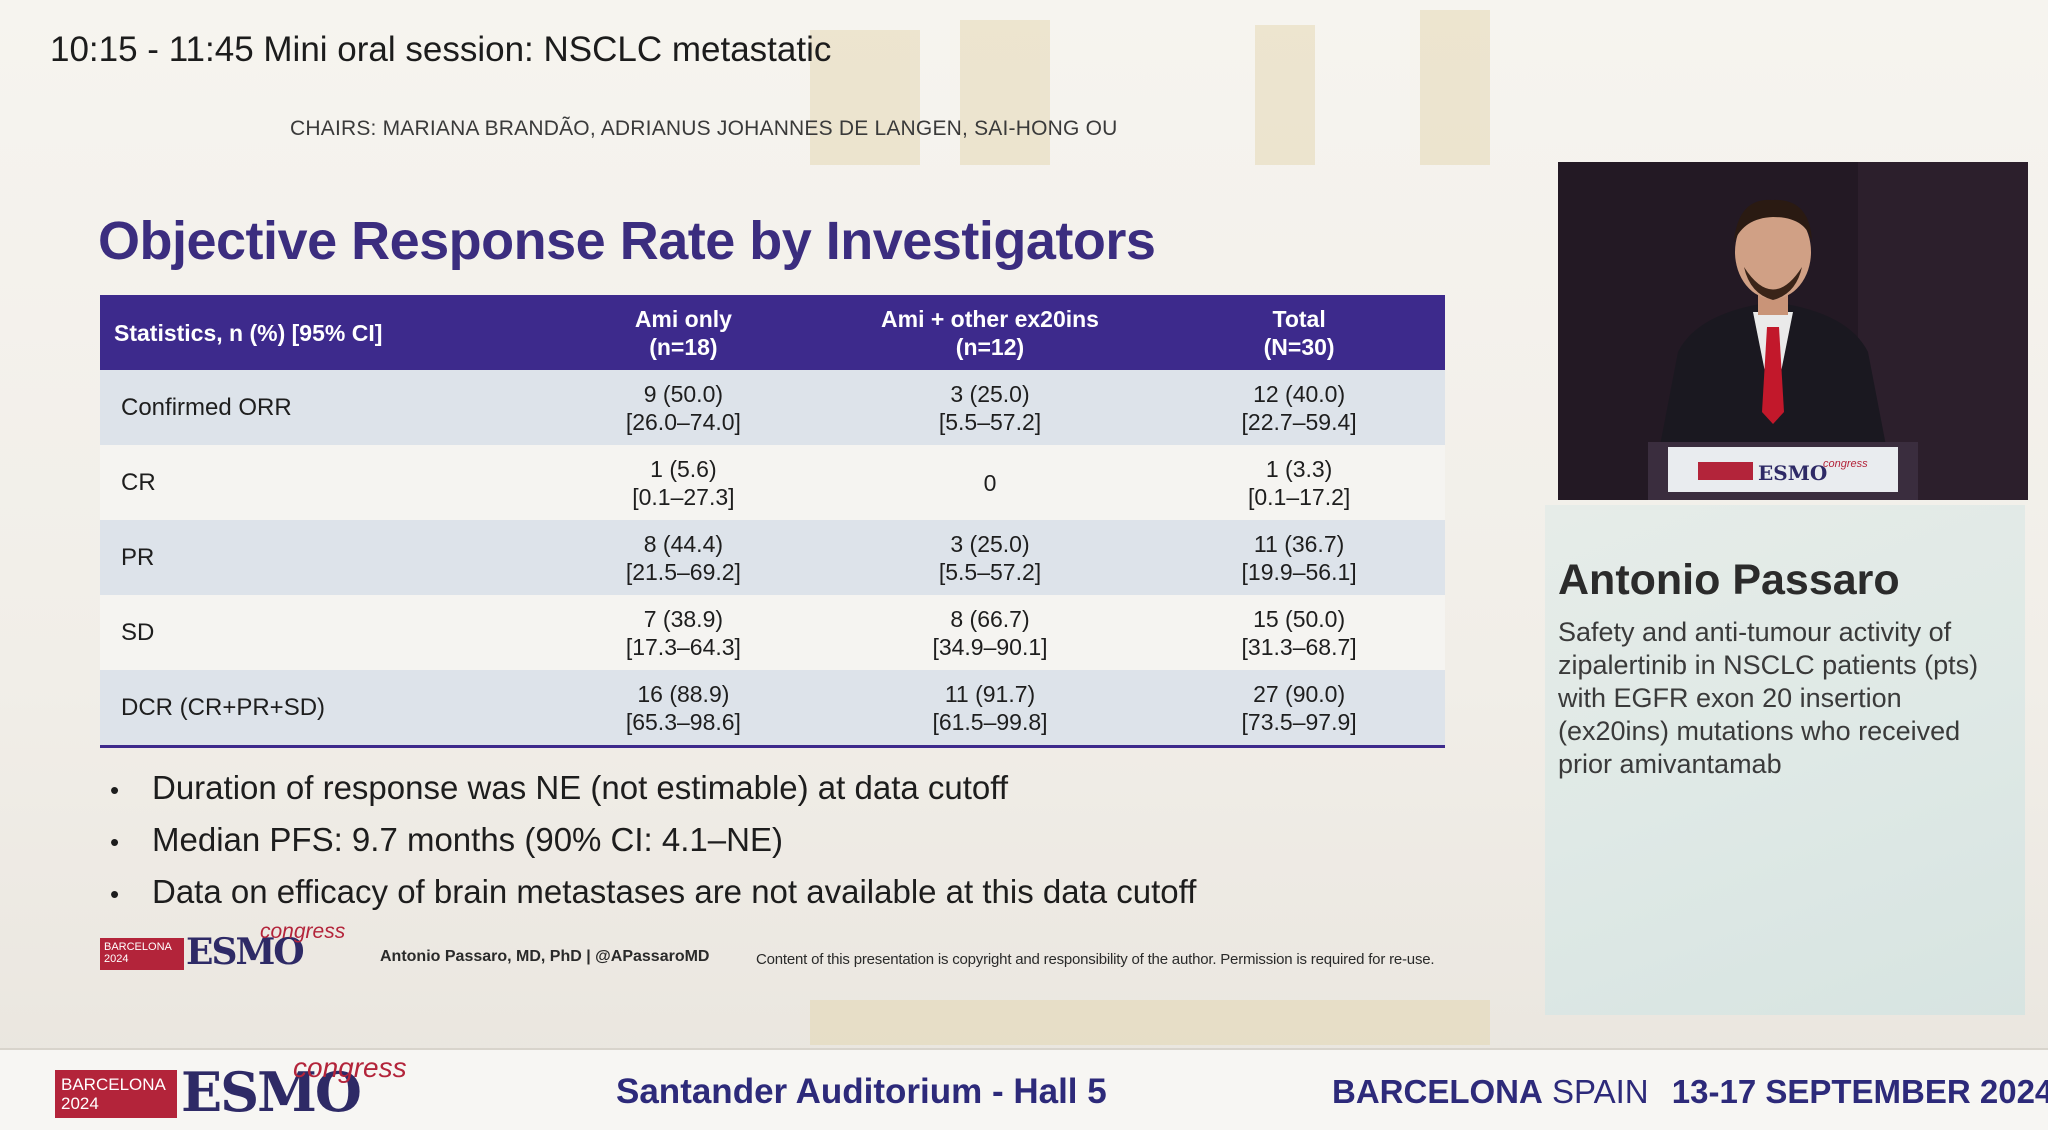 The height and width of the screenshot is (1130, 2048). What do you see at coordinates (320, 332) in the screenshot?
I see `table-header-statistics: Statistics, n (%) [95% CI]` at bounding box center [320, 332].